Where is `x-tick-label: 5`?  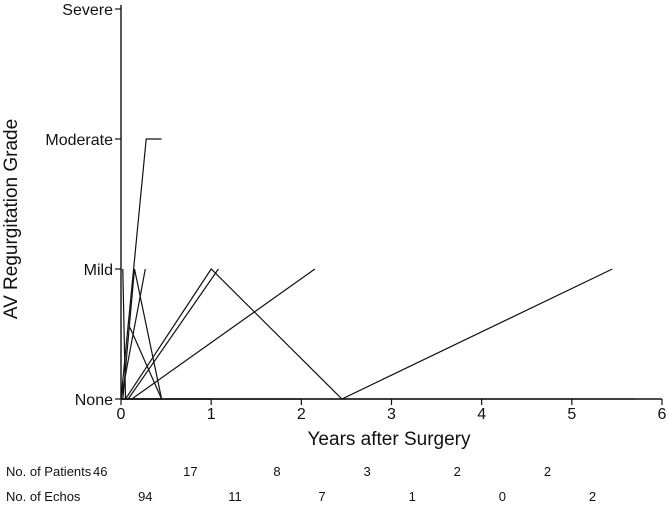
x-tick-label: 5 is located at coordinates (571, 414).